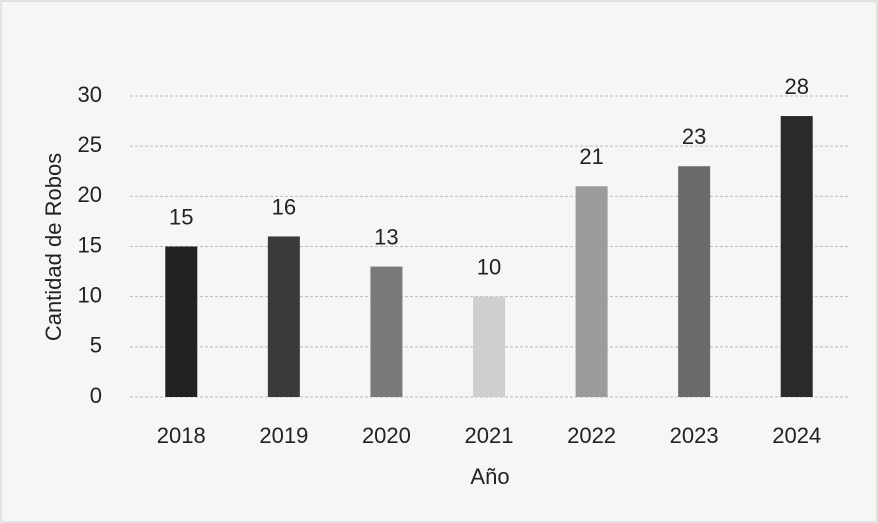 Image resolution: width=878 pixels, height=523 pixels. I want to click on y-tick-label: 15, so click(90, 244).